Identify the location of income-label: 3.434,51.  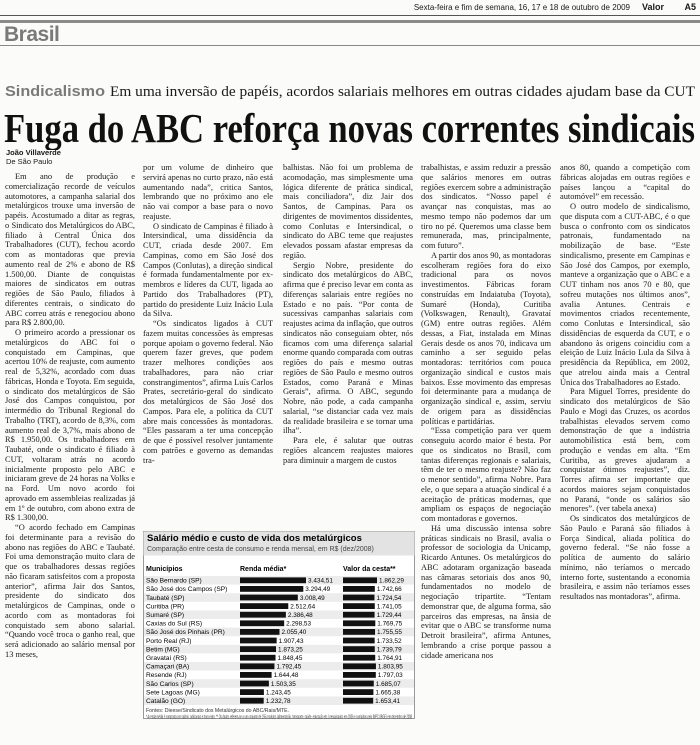
(320, 581).